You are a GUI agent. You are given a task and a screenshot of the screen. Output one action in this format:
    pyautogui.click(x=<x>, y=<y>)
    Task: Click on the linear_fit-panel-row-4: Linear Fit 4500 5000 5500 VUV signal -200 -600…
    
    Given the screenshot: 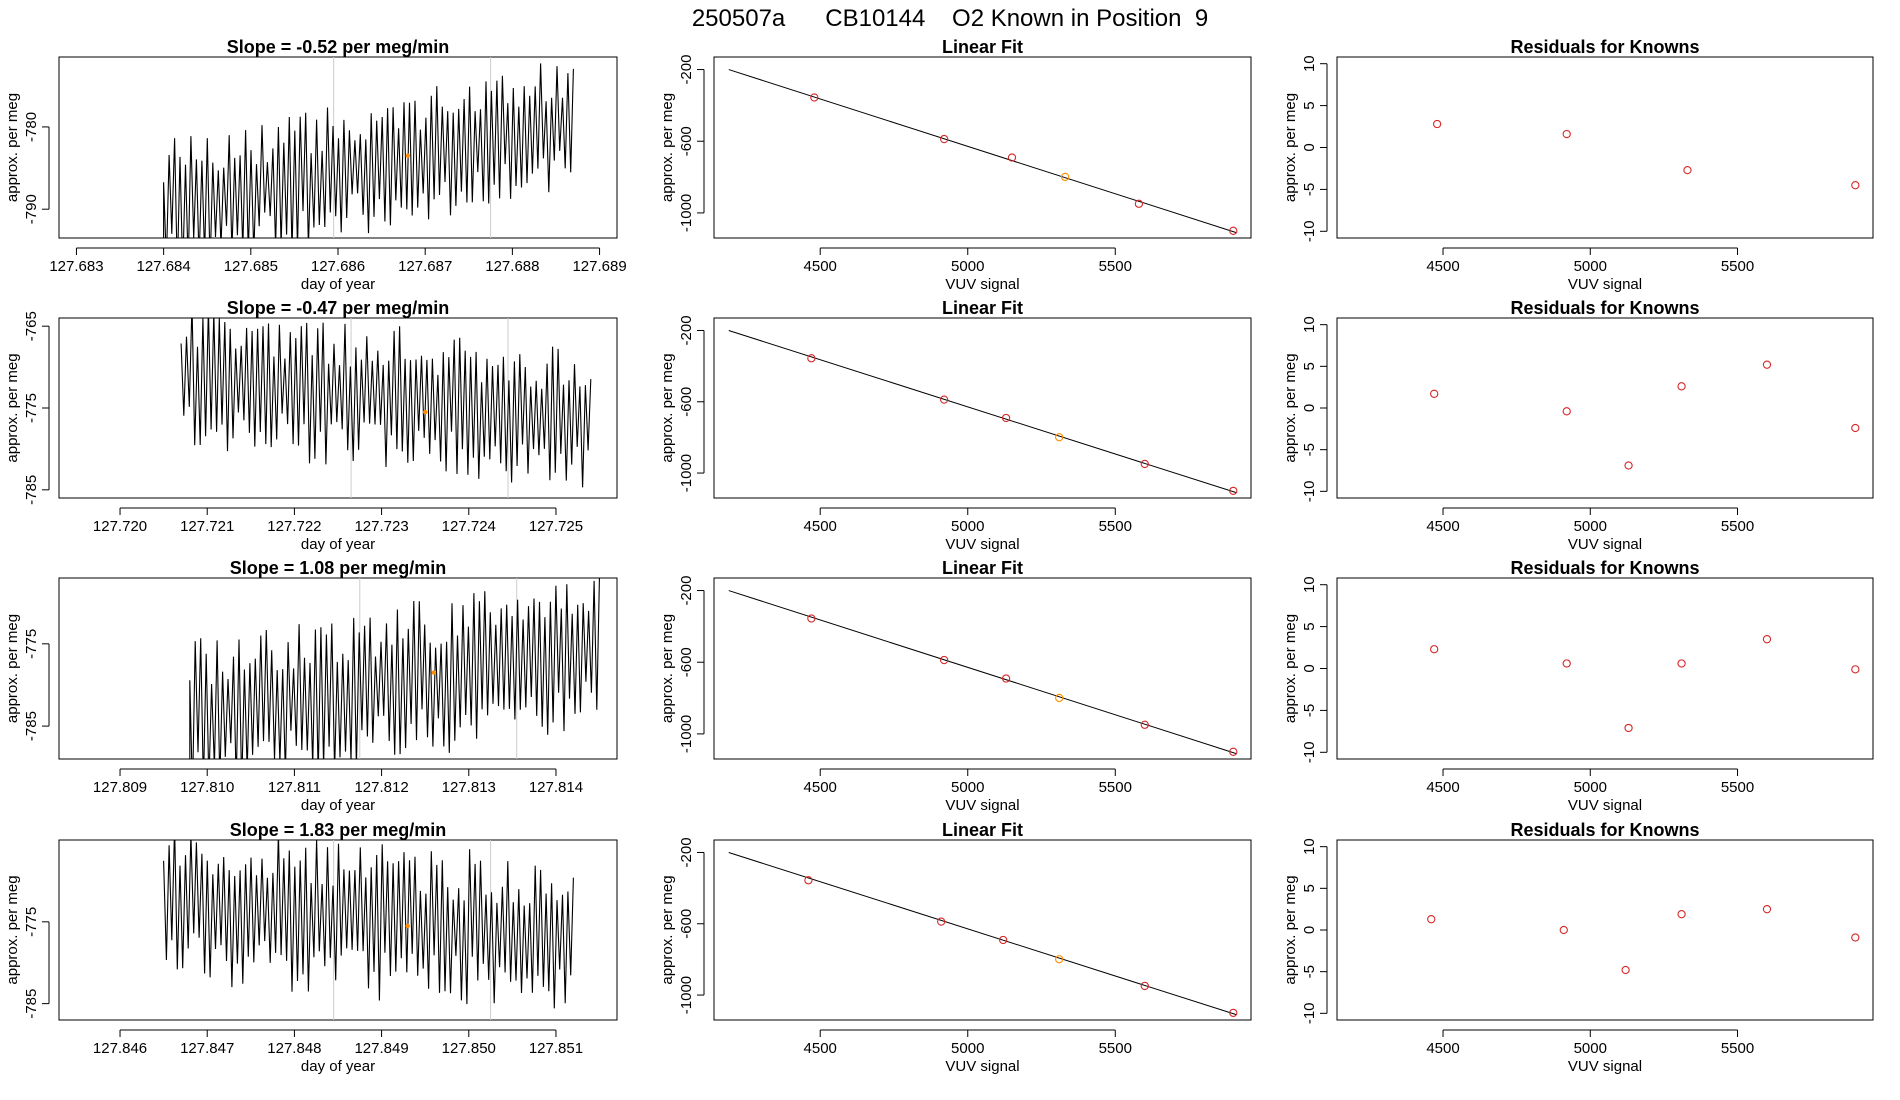 What is the action you would take?
    pyautogui.click(x=955, y=947)
    